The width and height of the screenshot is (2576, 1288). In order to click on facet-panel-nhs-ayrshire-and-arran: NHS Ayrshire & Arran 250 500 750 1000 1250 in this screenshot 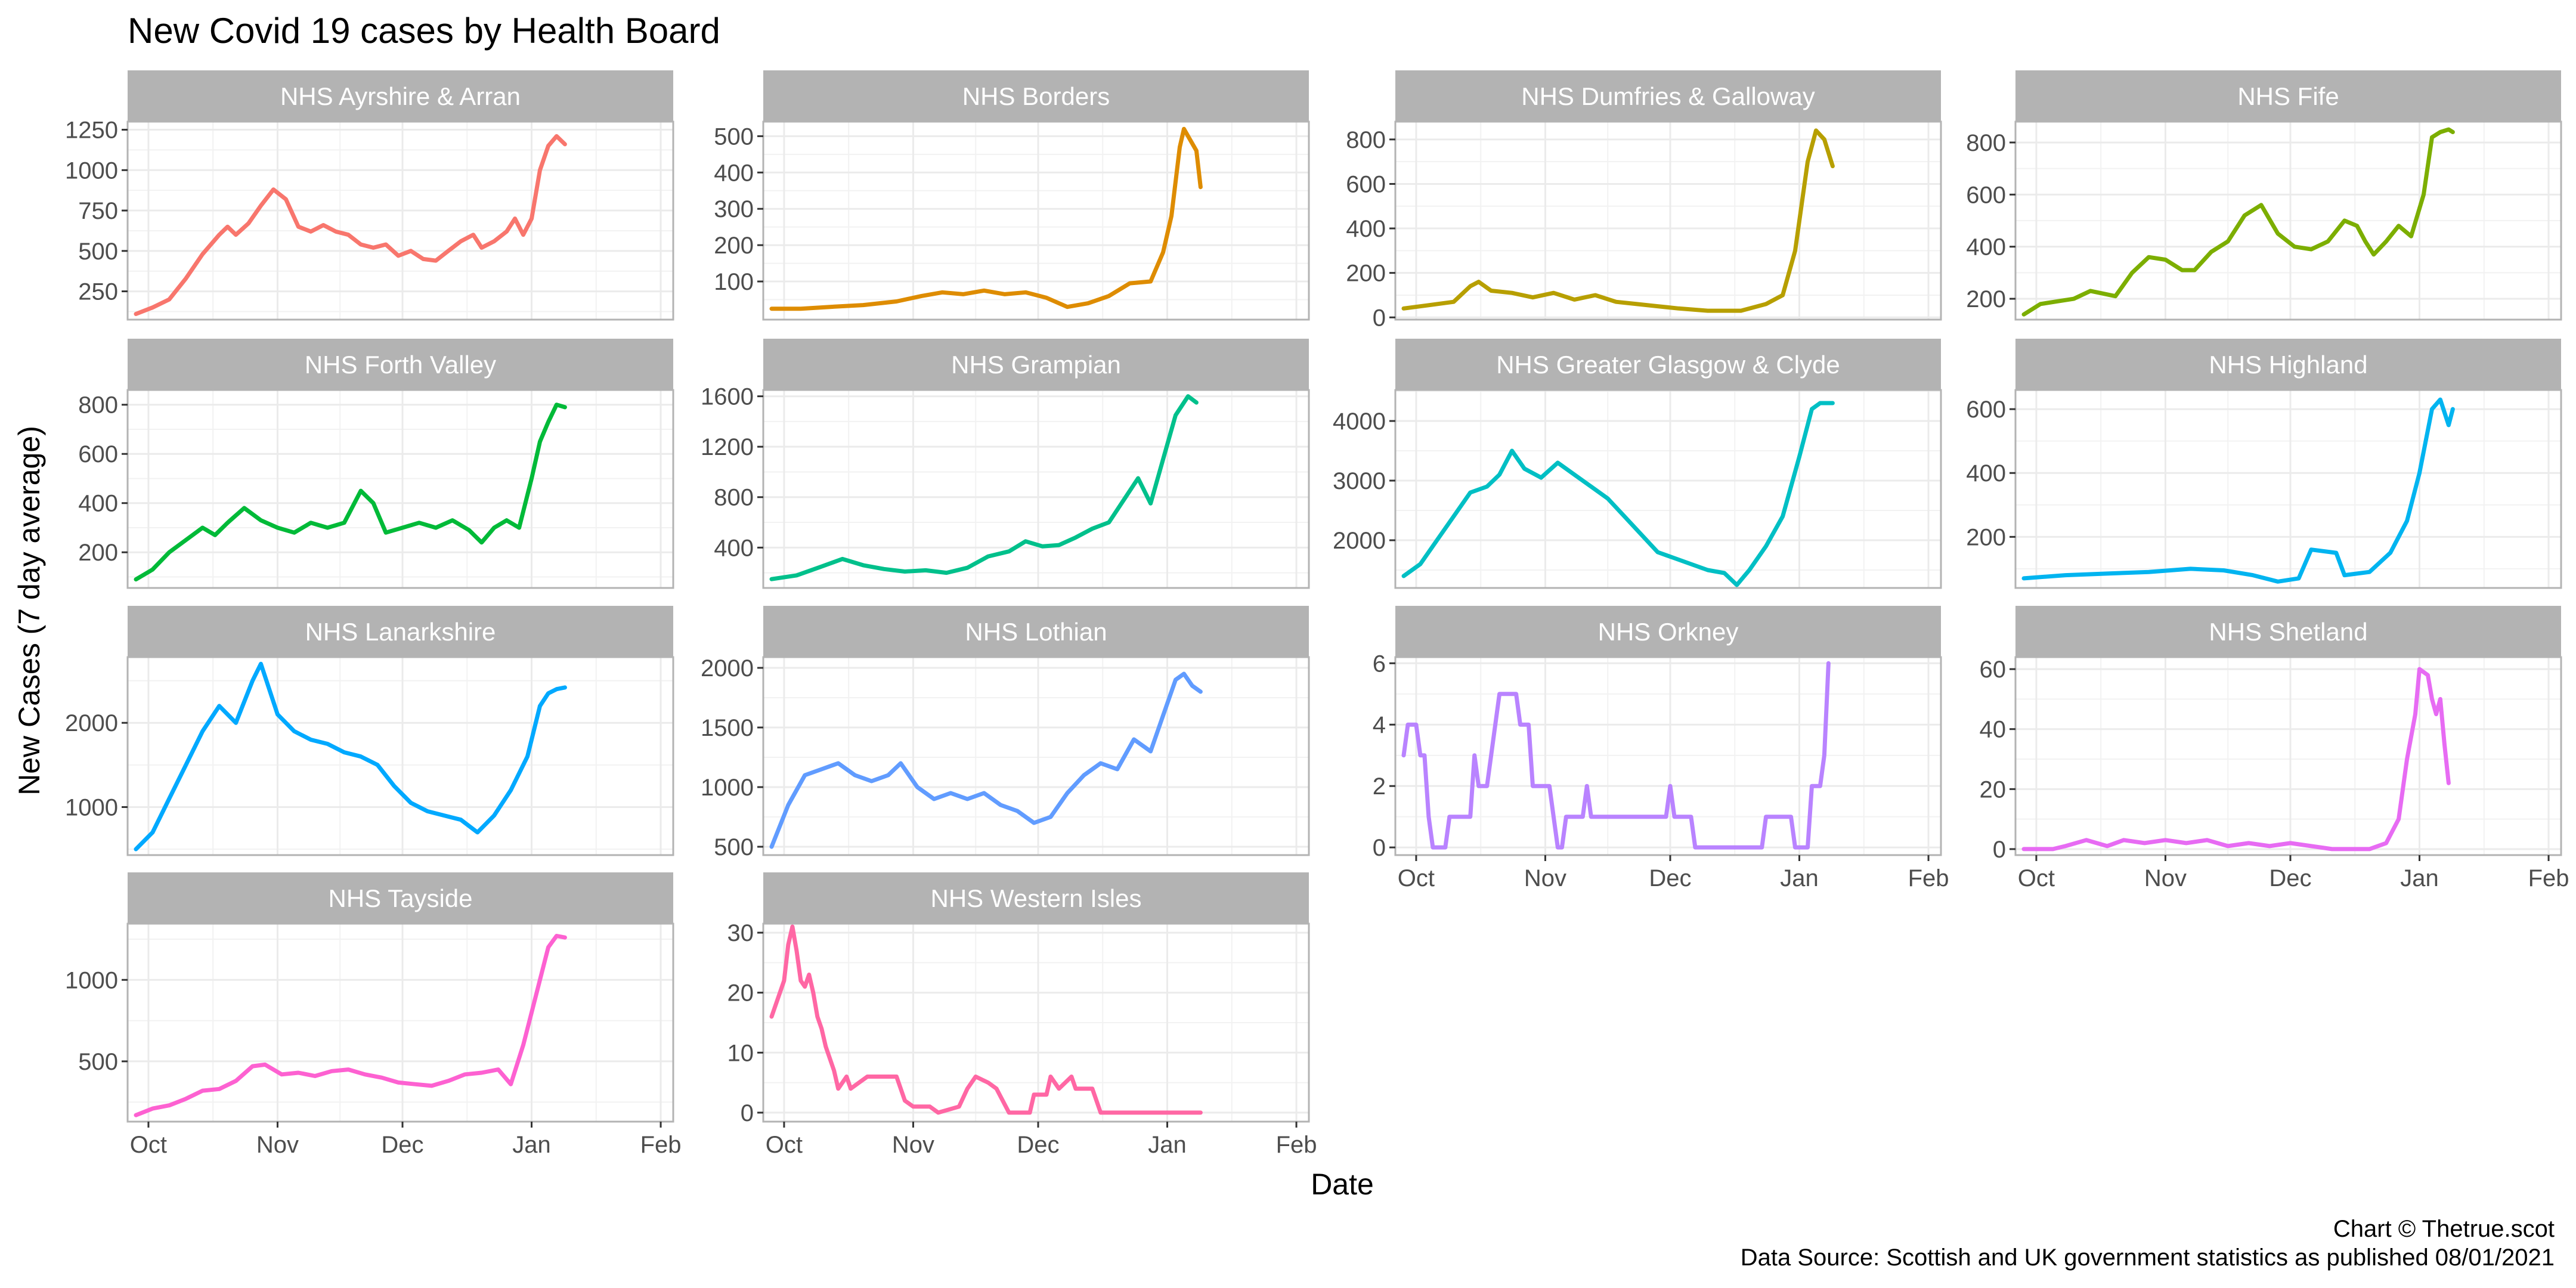, I will do `click(369, 196)`.